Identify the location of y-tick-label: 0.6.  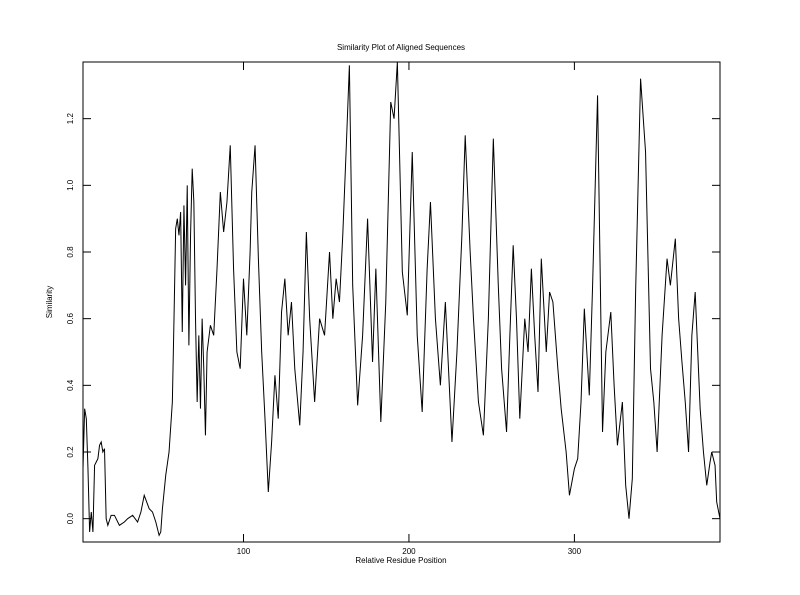
(70, 319).